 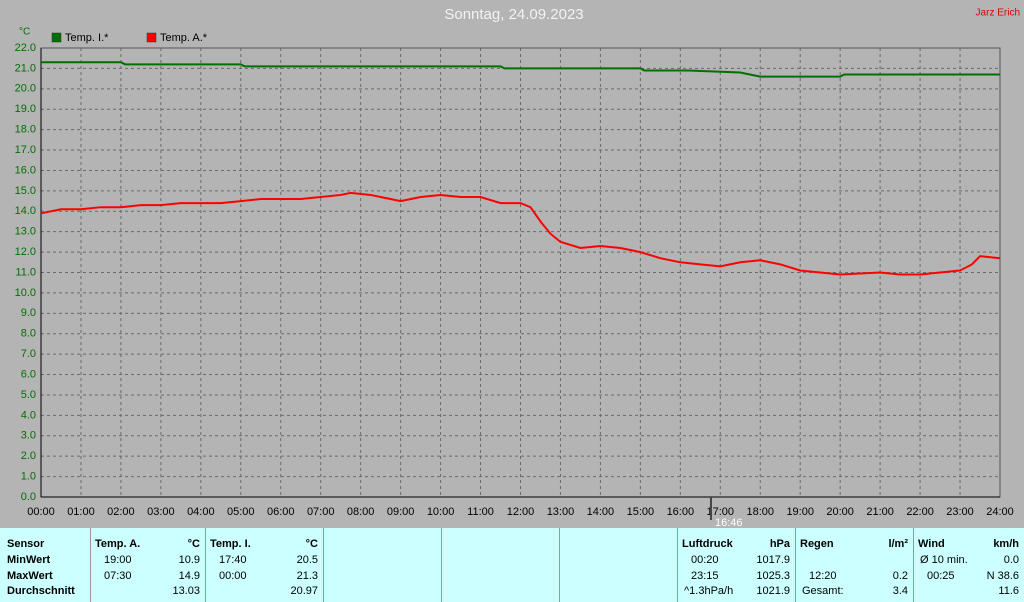 What do you see at coordinates (184, 38) in the screenshot?
I see `legend-label: Temp. A.*` at bounding box center [184, 38].